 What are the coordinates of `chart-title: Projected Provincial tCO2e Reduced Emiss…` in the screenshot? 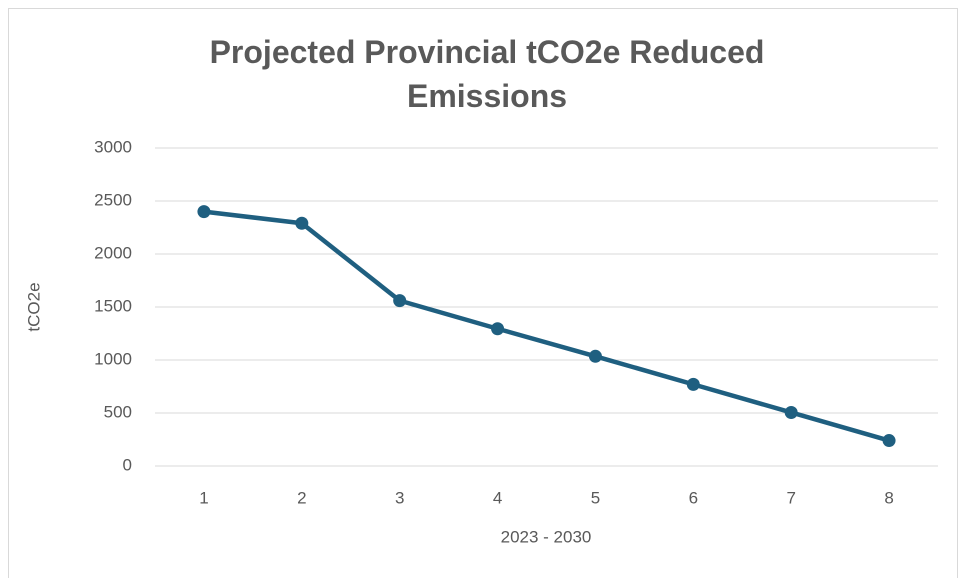 It's located at (487, 74).